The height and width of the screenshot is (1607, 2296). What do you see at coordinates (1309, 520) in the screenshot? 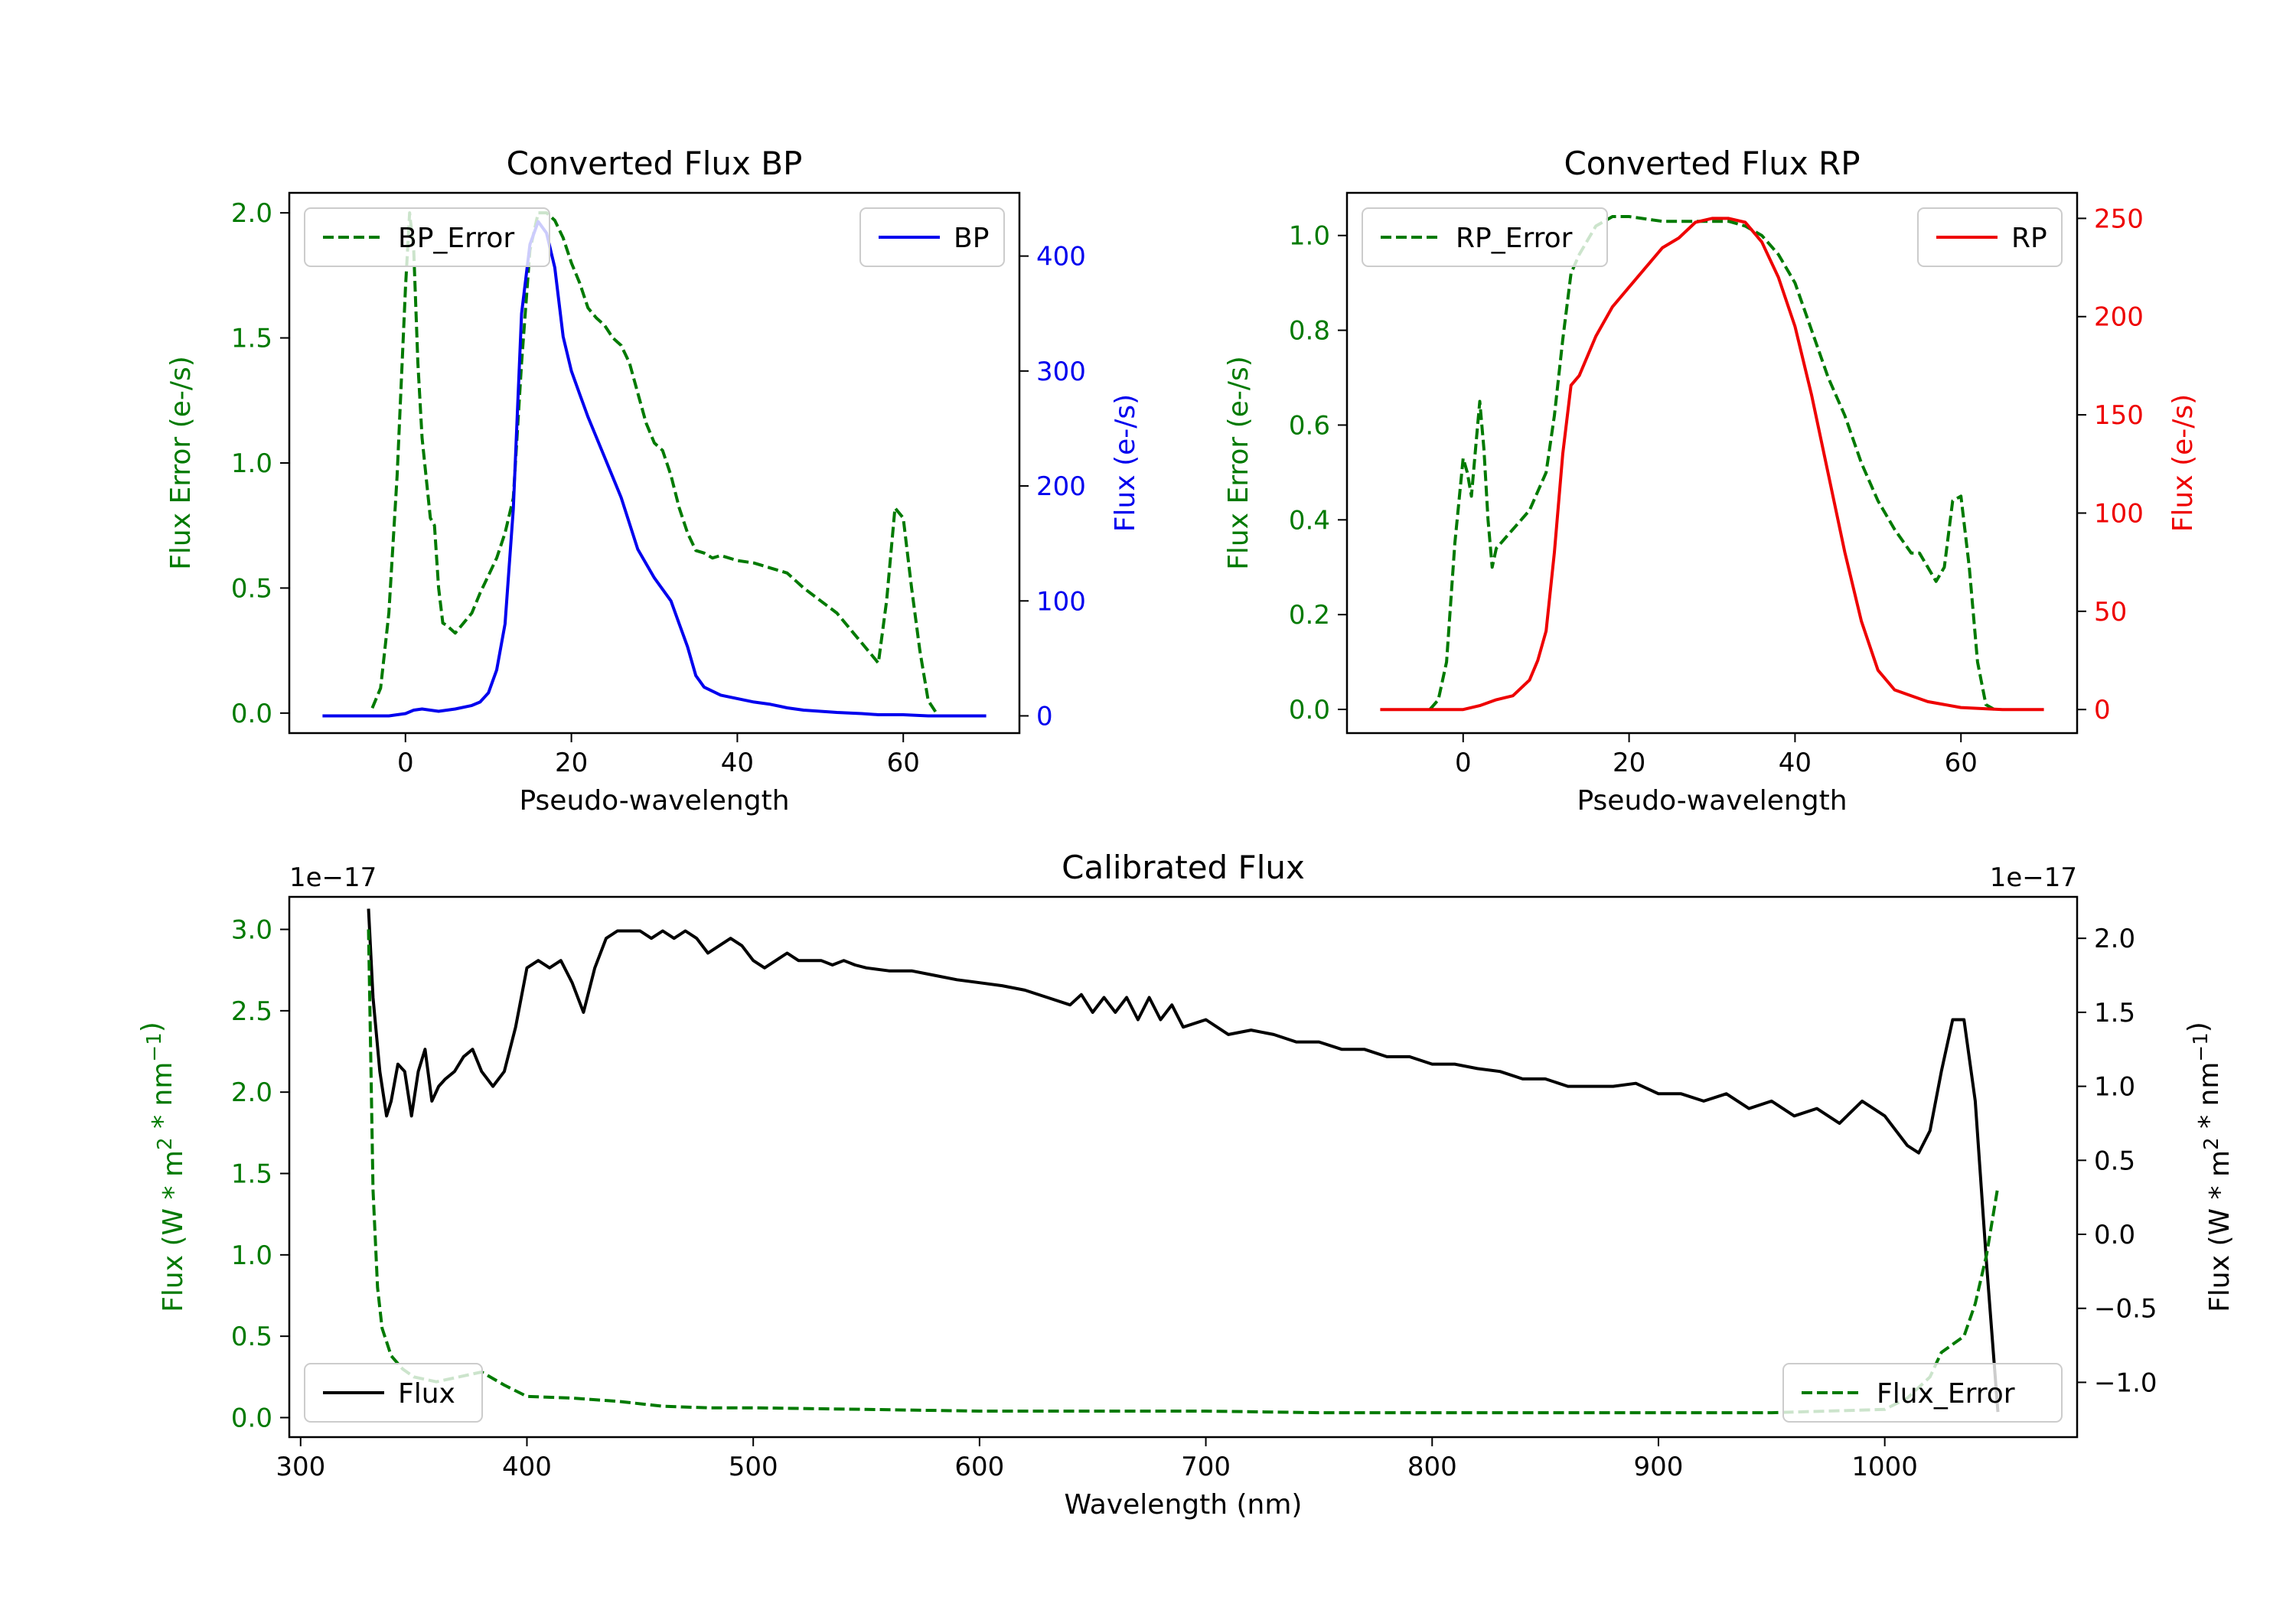
I see `rp-left-y-tick-label: 0.4` at bounding box center [1309, 520].